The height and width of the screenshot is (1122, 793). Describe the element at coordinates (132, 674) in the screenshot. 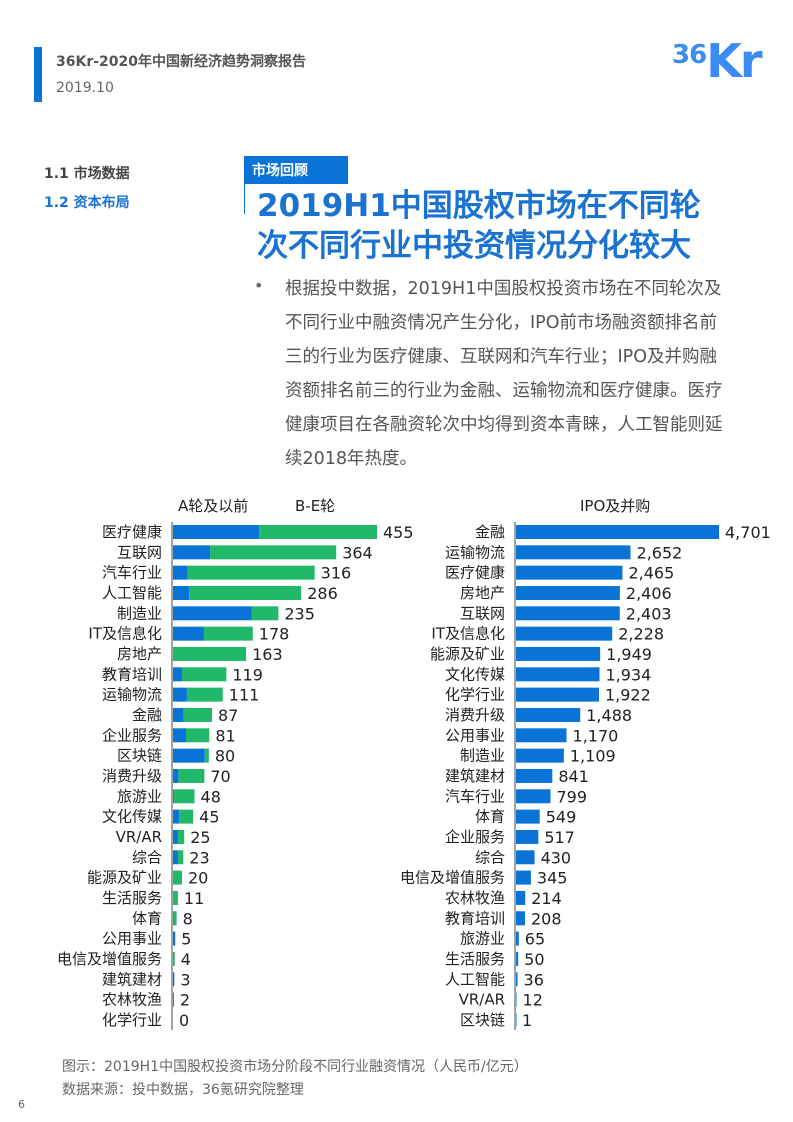

I see `category-label: 教育培训` at that location.